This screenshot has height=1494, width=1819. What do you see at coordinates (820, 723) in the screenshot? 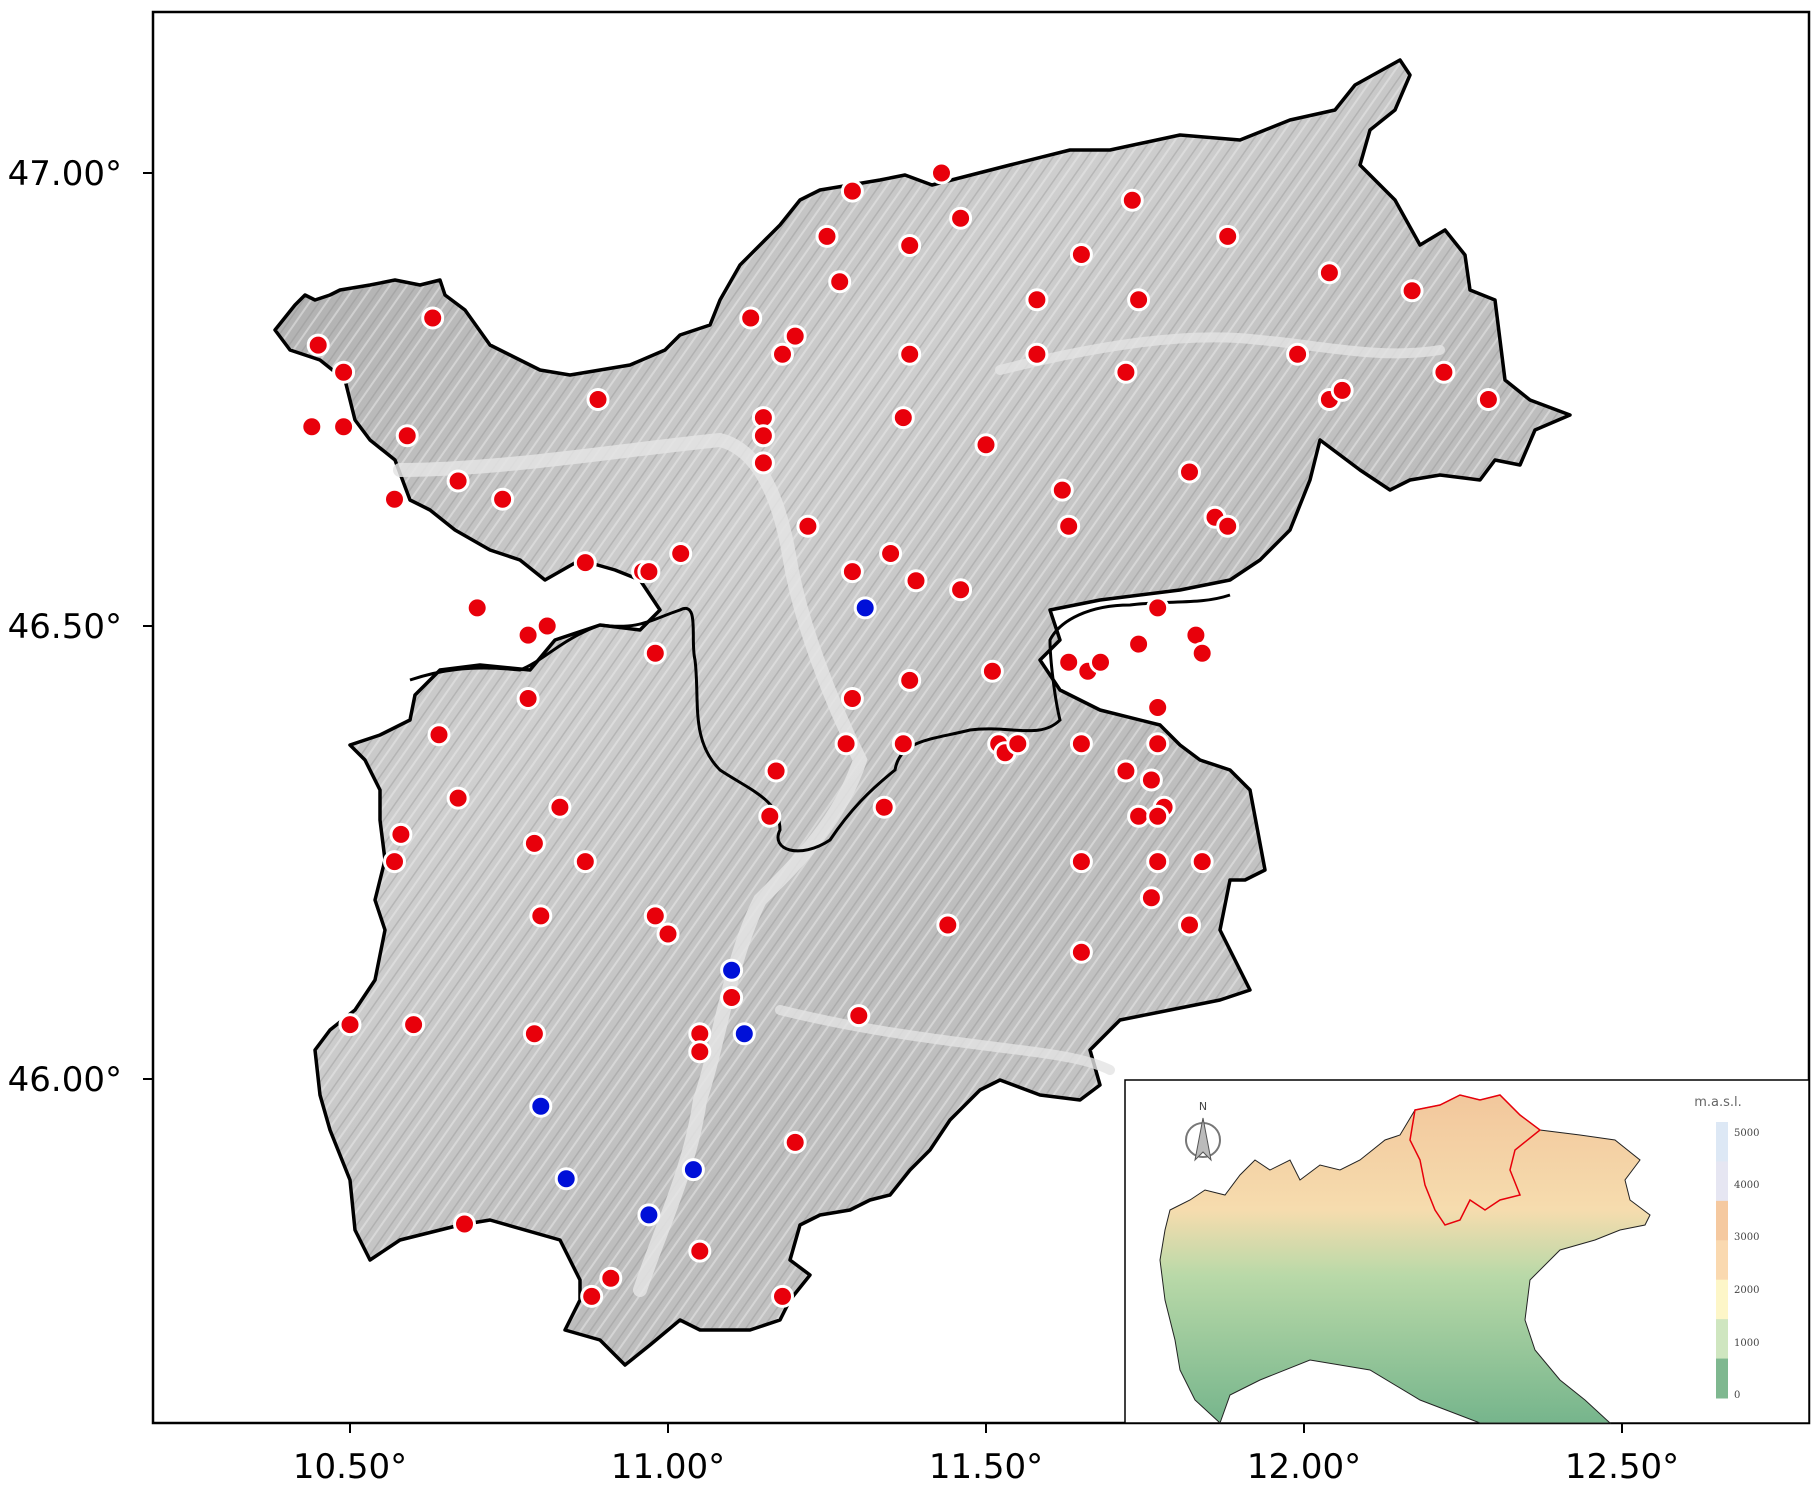
I see `province-boundary` at bounding box center [820, 723].